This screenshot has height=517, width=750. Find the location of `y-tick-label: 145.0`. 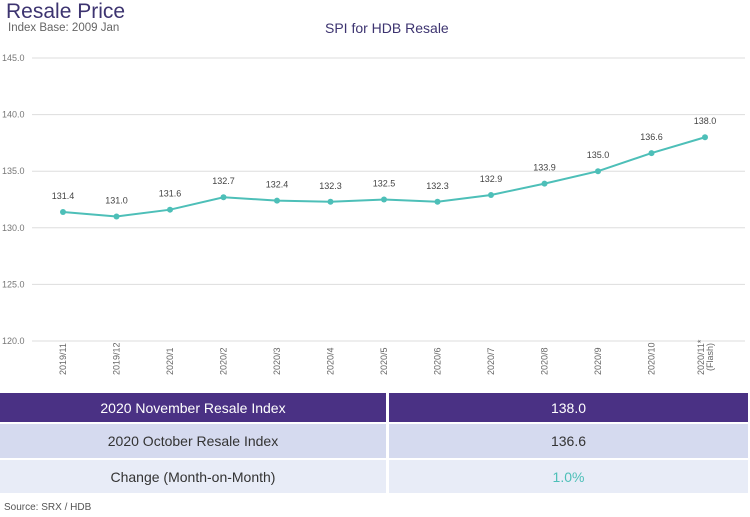

y-tick-label: 145.0 is located at coordinates (13, 58).